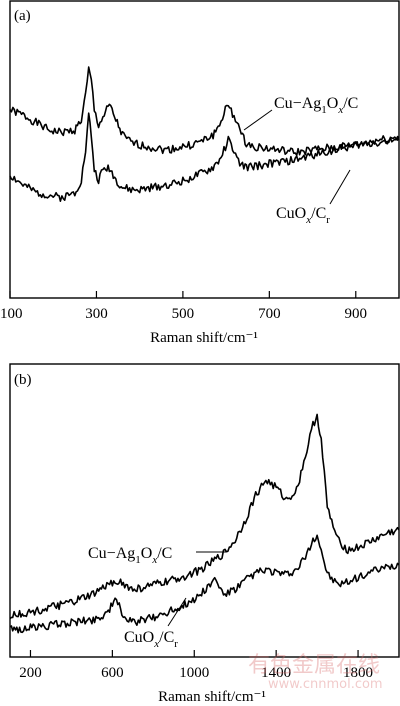 This screenshot has height=706, width=400. Describe the element at coordinates (23, 380) in the screenshot. I see `panel-b-label: (b)` at that location.